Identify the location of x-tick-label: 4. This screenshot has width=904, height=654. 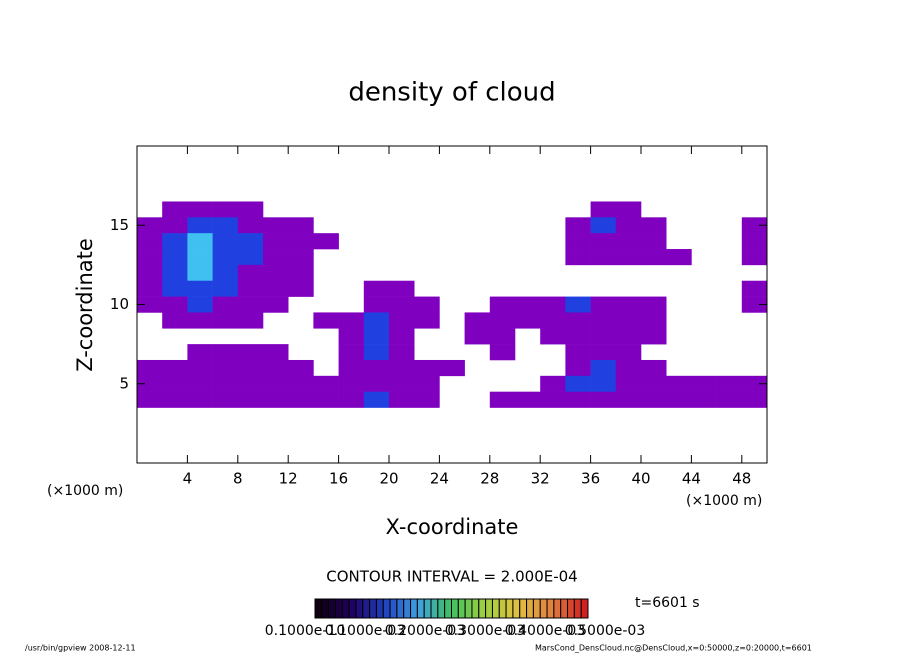
(188, 479).